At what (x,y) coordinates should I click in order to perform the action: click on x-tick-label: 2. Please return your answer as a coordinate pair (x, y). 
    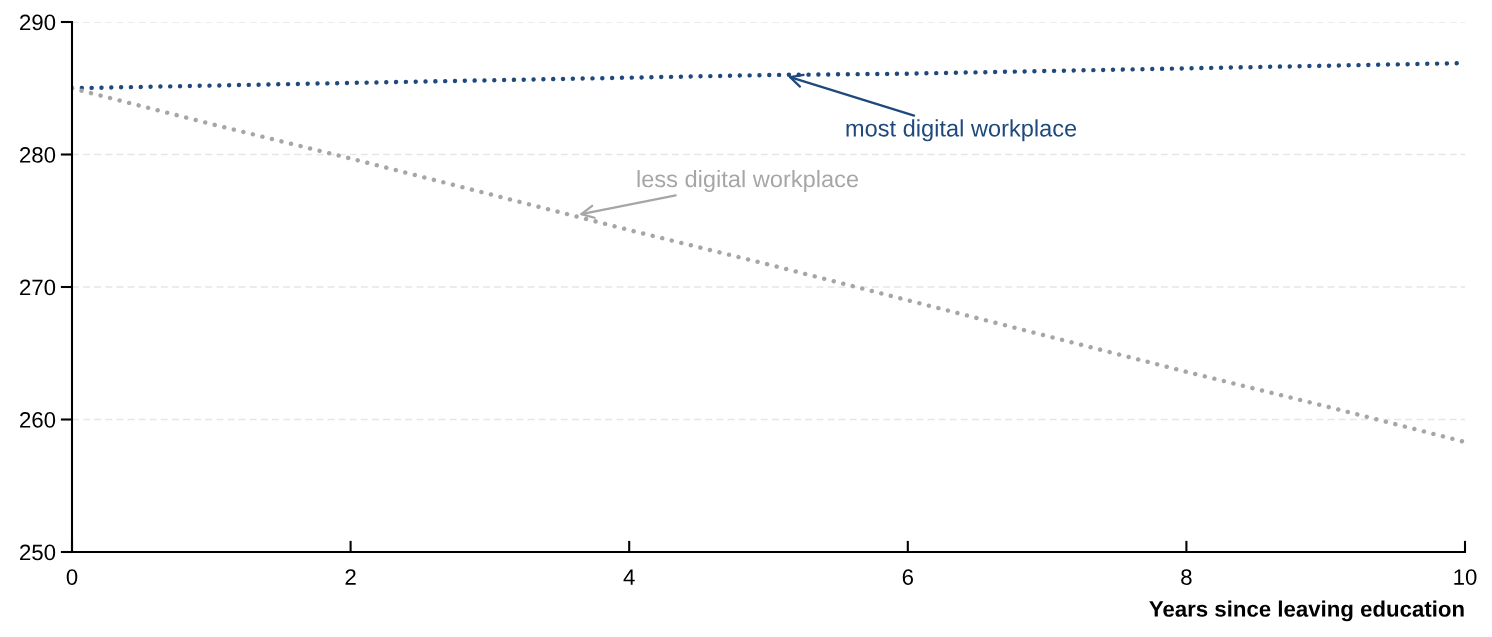
    Looking at the image, I should click on (350, 577).